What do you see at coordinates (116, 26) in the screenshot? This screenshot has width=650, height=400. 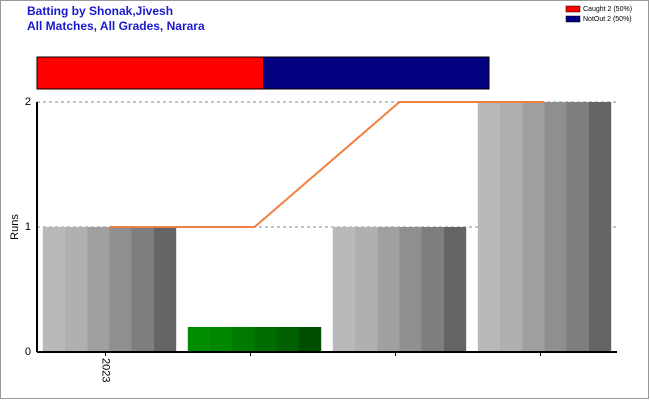 I see `chart-subtitle: All Matches, All Grades, Narara` at bounding box center [116, 26].